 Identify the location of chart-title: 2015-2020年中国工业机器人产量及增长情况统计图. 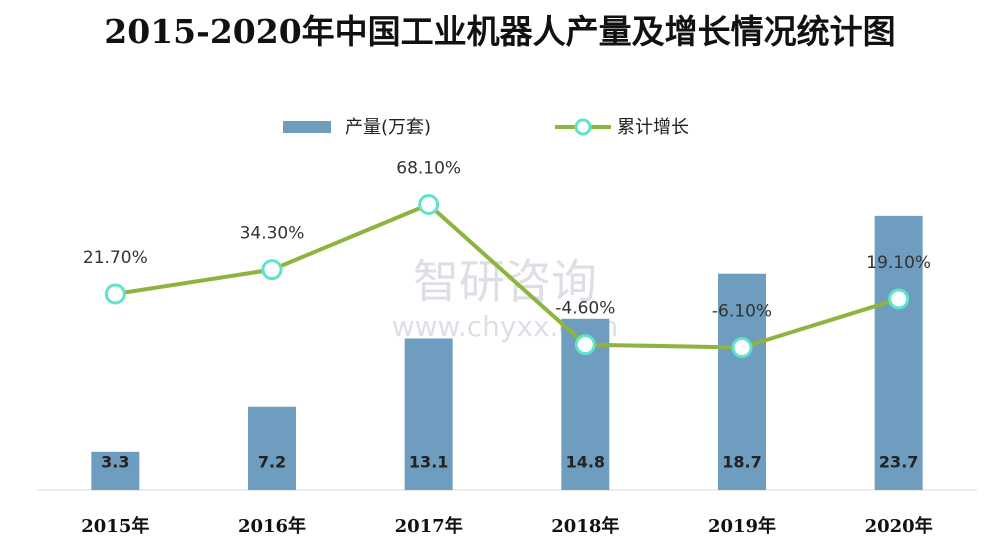
(500, 31).